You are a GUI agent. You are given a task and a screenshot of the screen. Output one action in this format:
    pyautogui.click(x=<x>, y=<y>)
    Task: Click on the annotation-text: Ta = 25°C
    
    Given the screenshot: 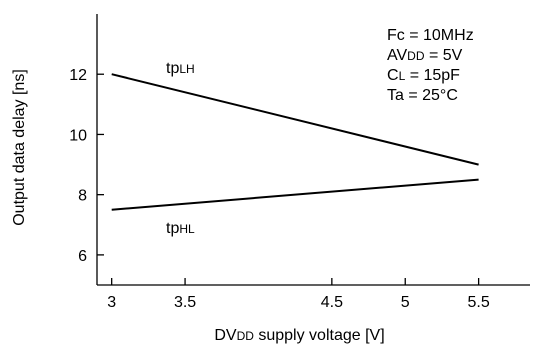 What is the action you would take?
    pyautogui.click(x=422, y=95)
    